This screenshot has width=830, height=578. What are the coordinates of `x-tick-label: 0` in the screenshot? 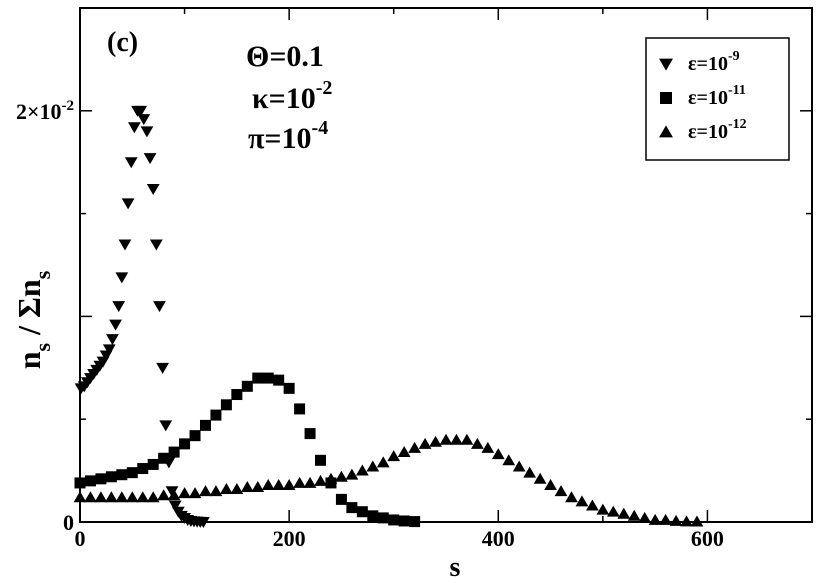 It's located at (80, 538).